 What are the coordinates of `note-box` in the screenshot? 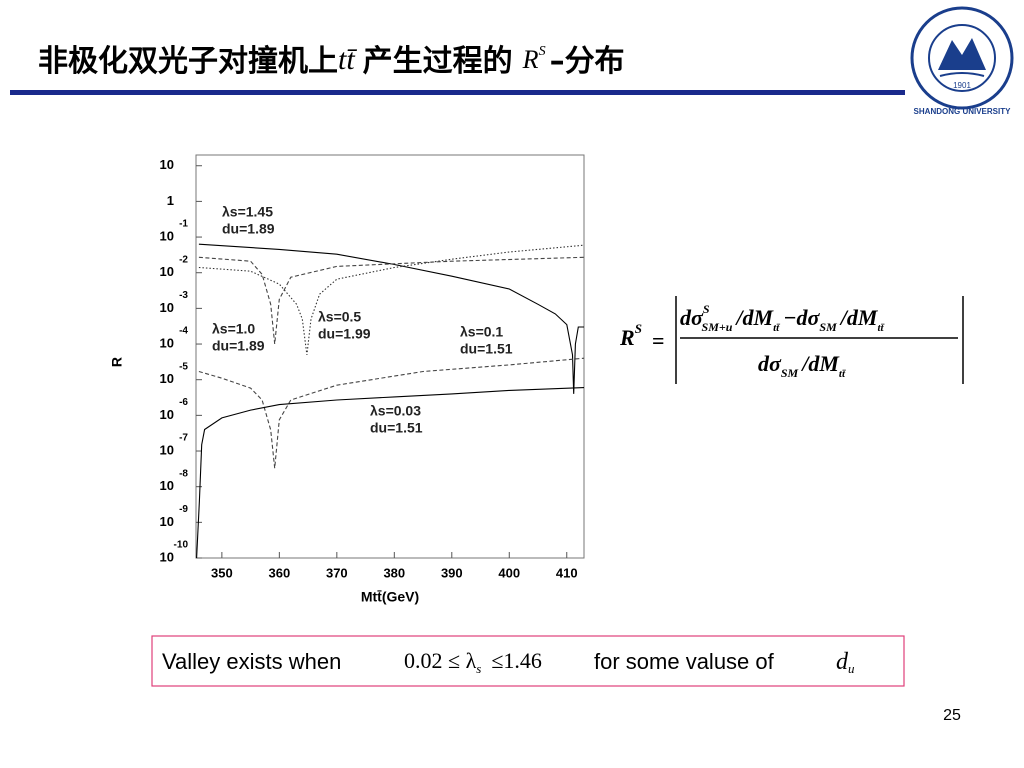 It's located at (528, 661).